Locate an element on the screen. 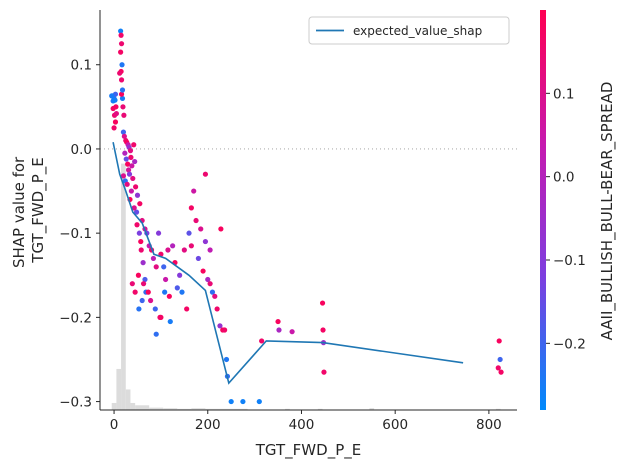 The width and height of the screenshot is (627, 470). x-tick-label: 200 is located at coordinates (208, 425).